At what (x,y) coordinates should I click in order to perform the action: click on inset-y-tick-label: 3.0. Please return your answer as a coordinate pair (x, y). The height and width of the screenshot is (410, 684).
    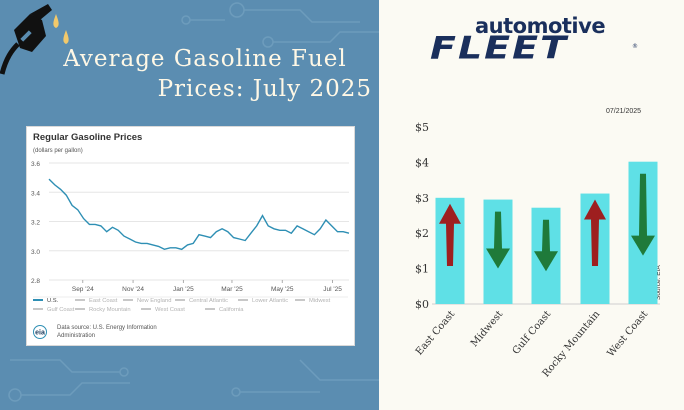
    Looking at the image, I should click on (35, 252).